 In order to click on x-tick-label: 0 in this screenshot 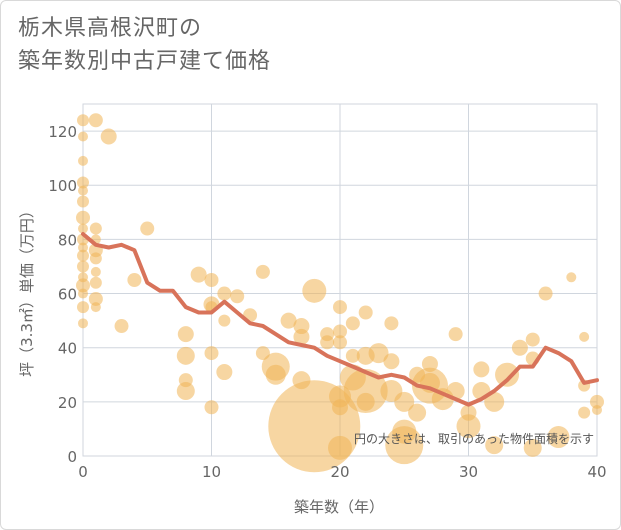, I will do `click(83, 472)`.